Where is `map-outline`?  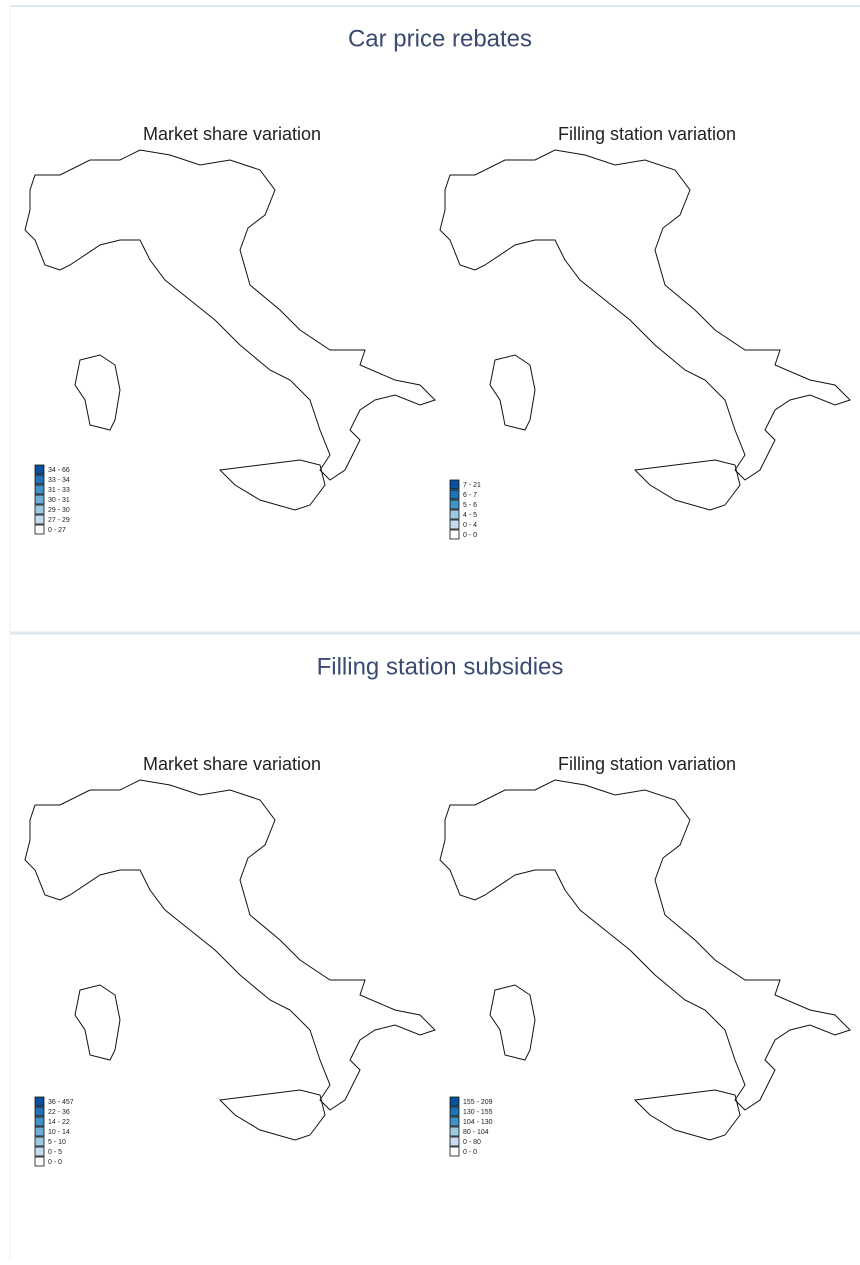
map-outline is located at coordinates (230, 960).